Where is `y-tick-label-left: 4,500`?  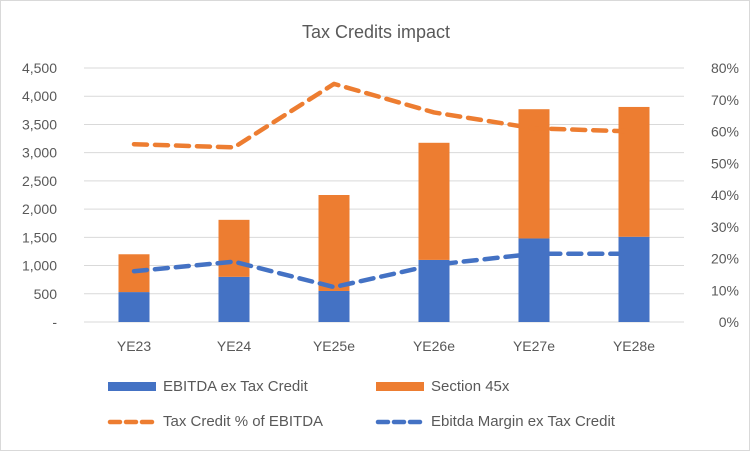 y-tick-label-left: 4,500 is located at coordinates (39, 68).